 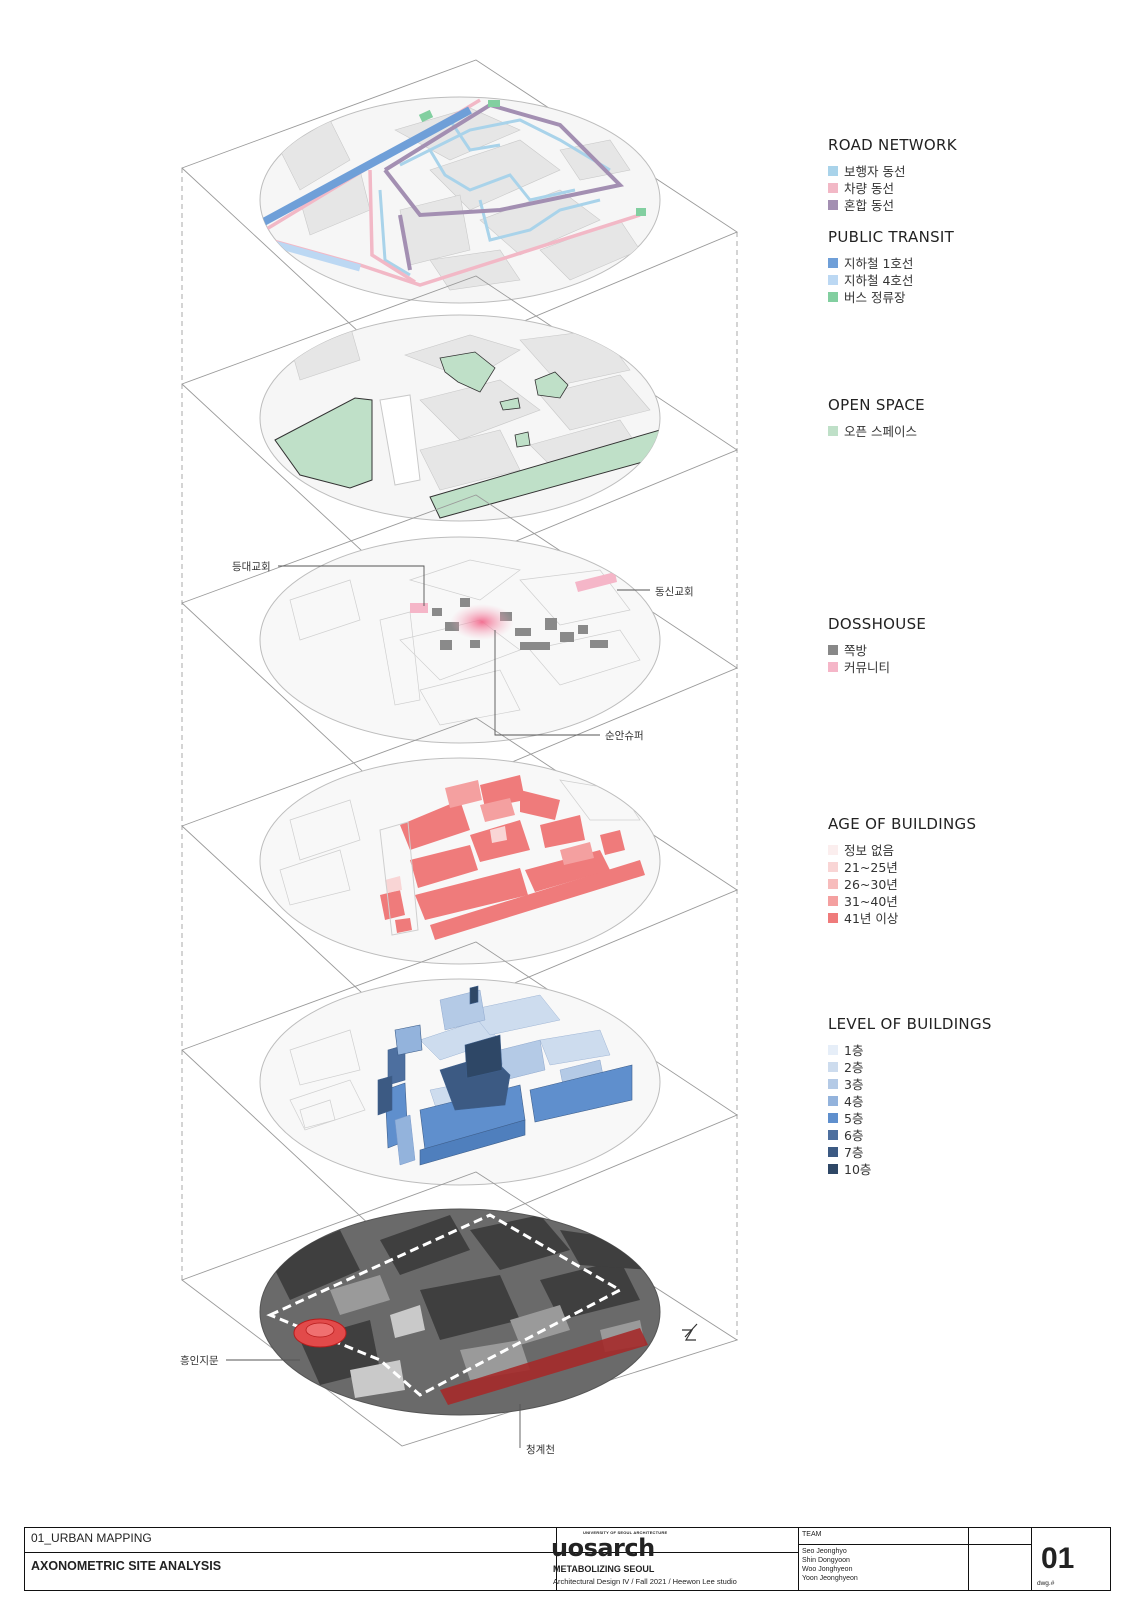 What do you see at coordinates (871, 884) in the screenshot?
I see `legend-label: 26~30년` at bounding box center [871, 884].